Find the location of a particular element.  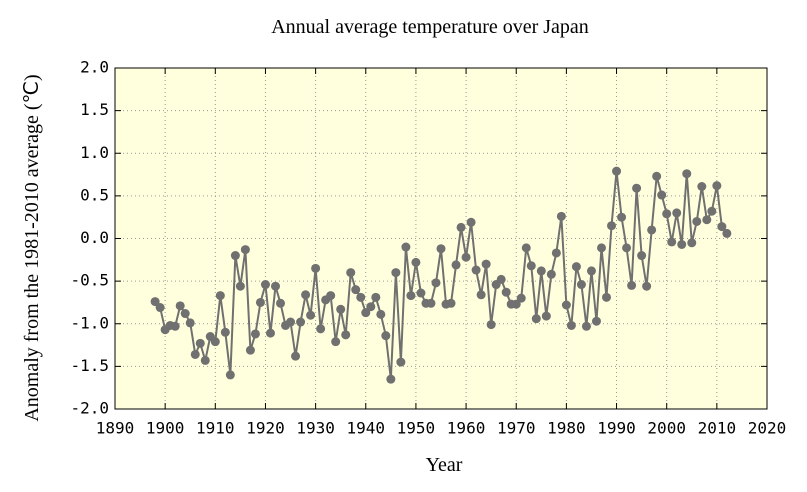

x-tick-label: 2020 is located at coordinates (767, 428).